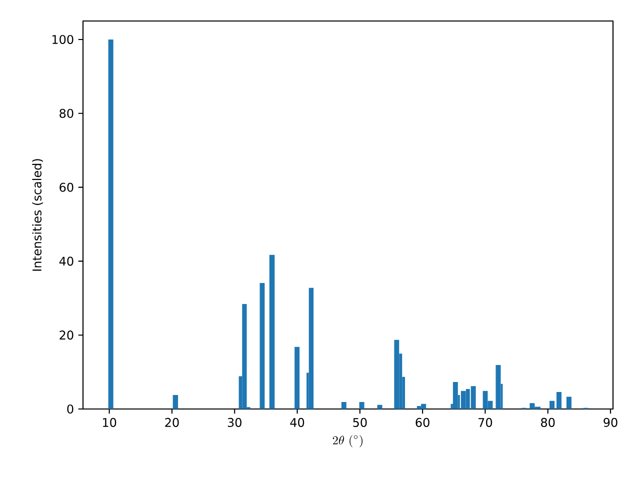  I want to click on y-tick-label: 40, so click(66, 261).